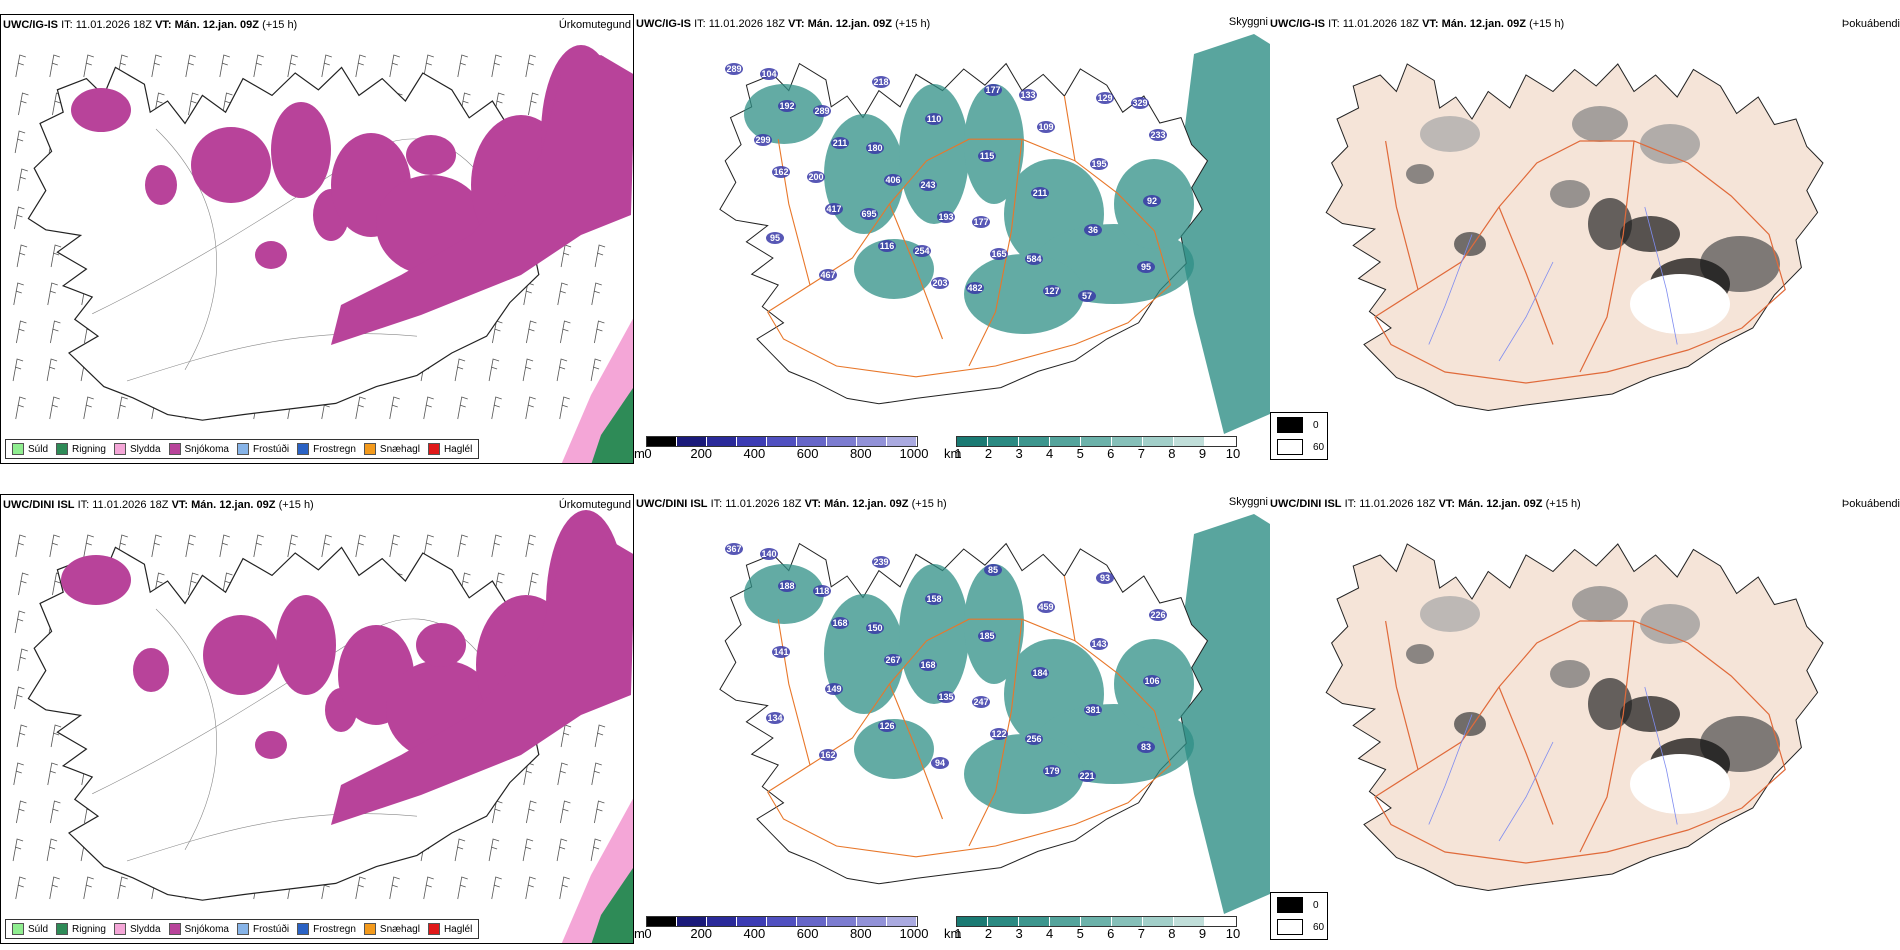 Image resolution: width=1900 pixels, height=950 pixels. What do you see at coordinates (821, 111) in the screenshot?
I see `elevation-label: 289` at bounding box center [821, 111].